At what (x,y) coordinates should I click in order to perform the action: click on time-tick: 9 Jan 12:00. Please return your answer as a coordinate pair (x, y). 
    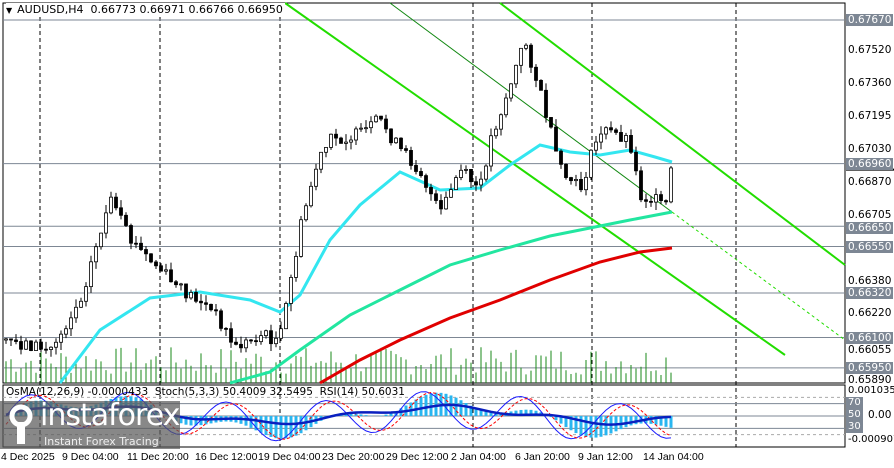
    Looking at the image, I should click on (605, 457).